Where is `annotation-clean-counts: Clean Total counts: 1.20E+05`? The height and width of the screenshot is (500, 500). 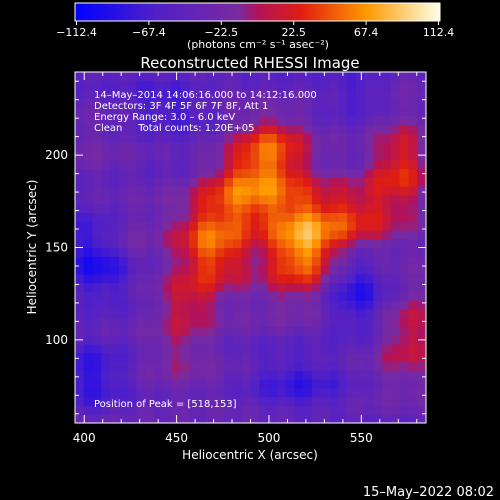
annotation-clean-counts: Clean Total counts: 1.20E+05 is located at coordinates (174, 128).